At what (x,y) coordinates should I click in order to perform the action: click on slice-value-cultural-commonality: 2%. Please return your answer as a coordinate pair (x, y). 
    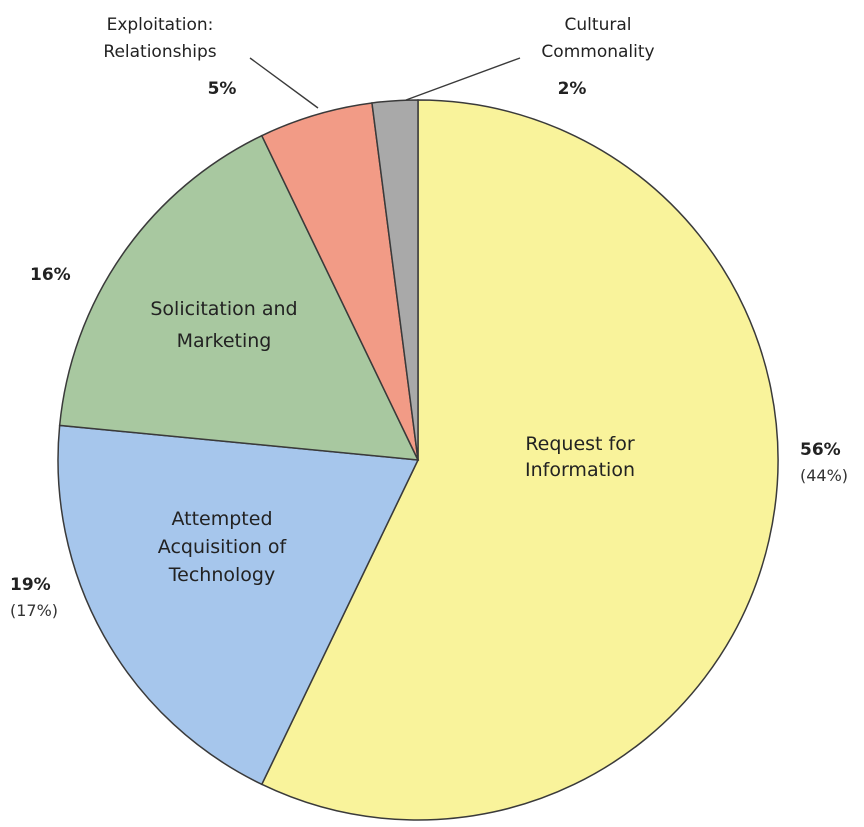
    Looking at the image, I should click on (572, 89).